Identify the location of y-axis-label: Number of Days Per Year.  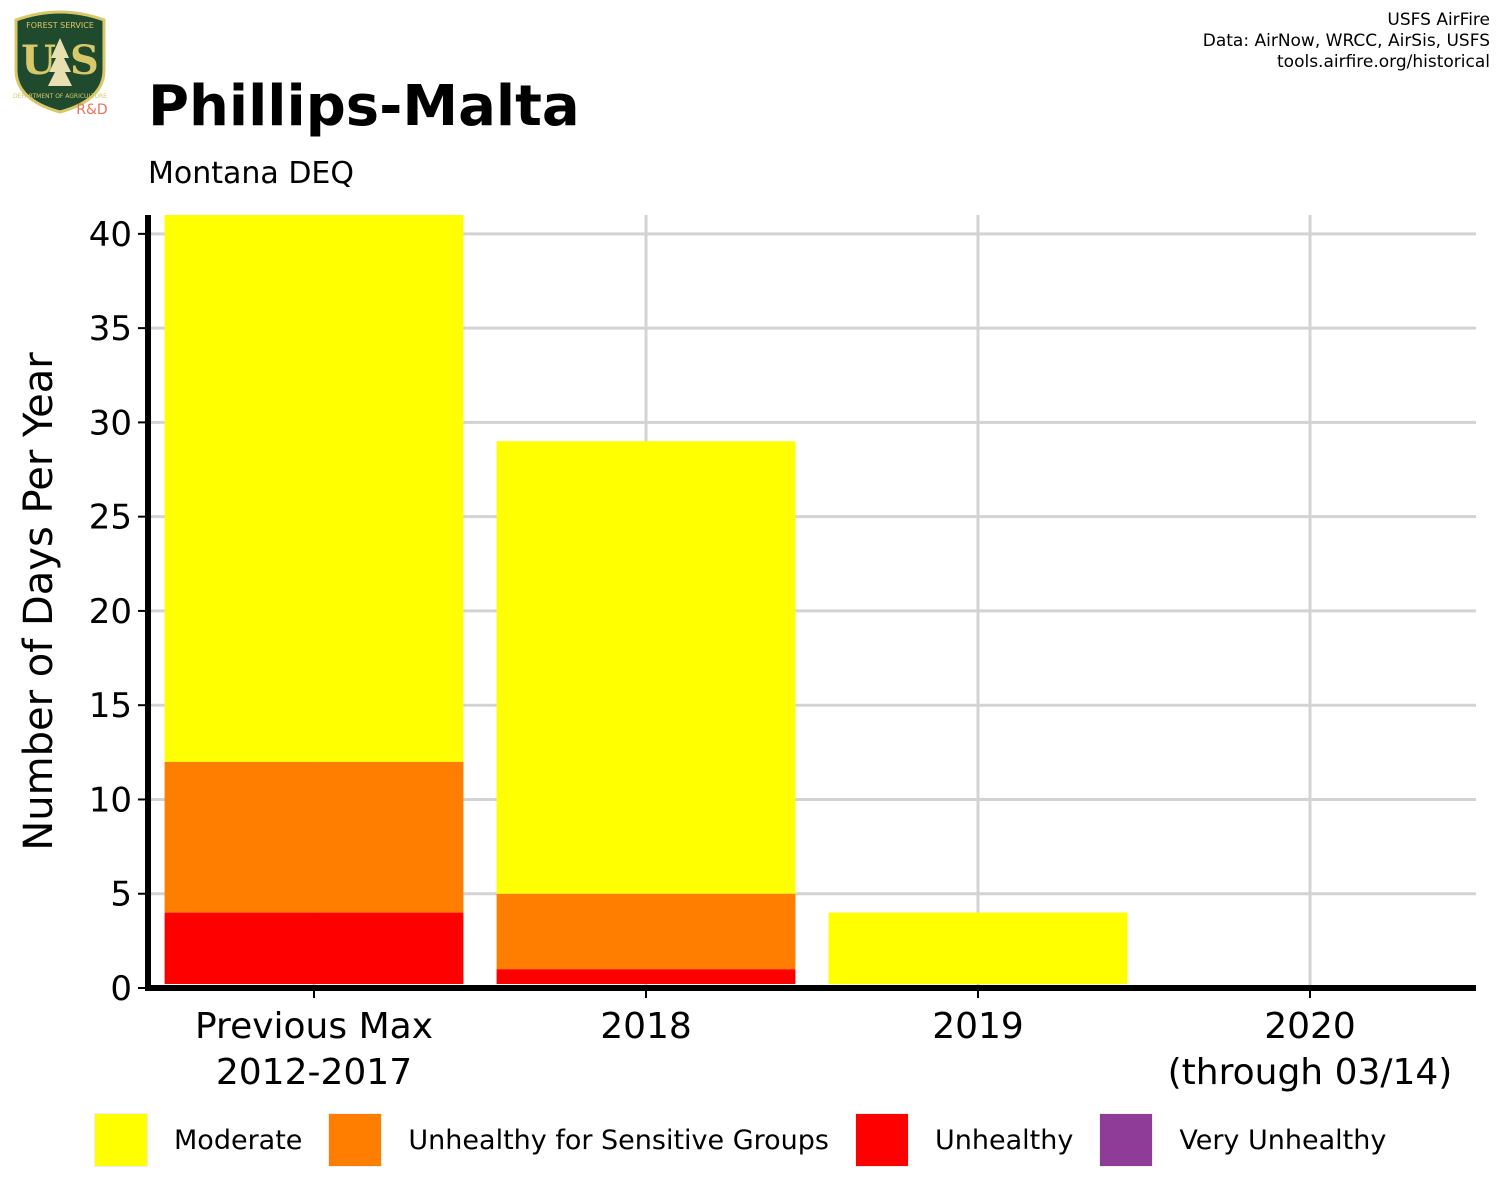
(39, 601).